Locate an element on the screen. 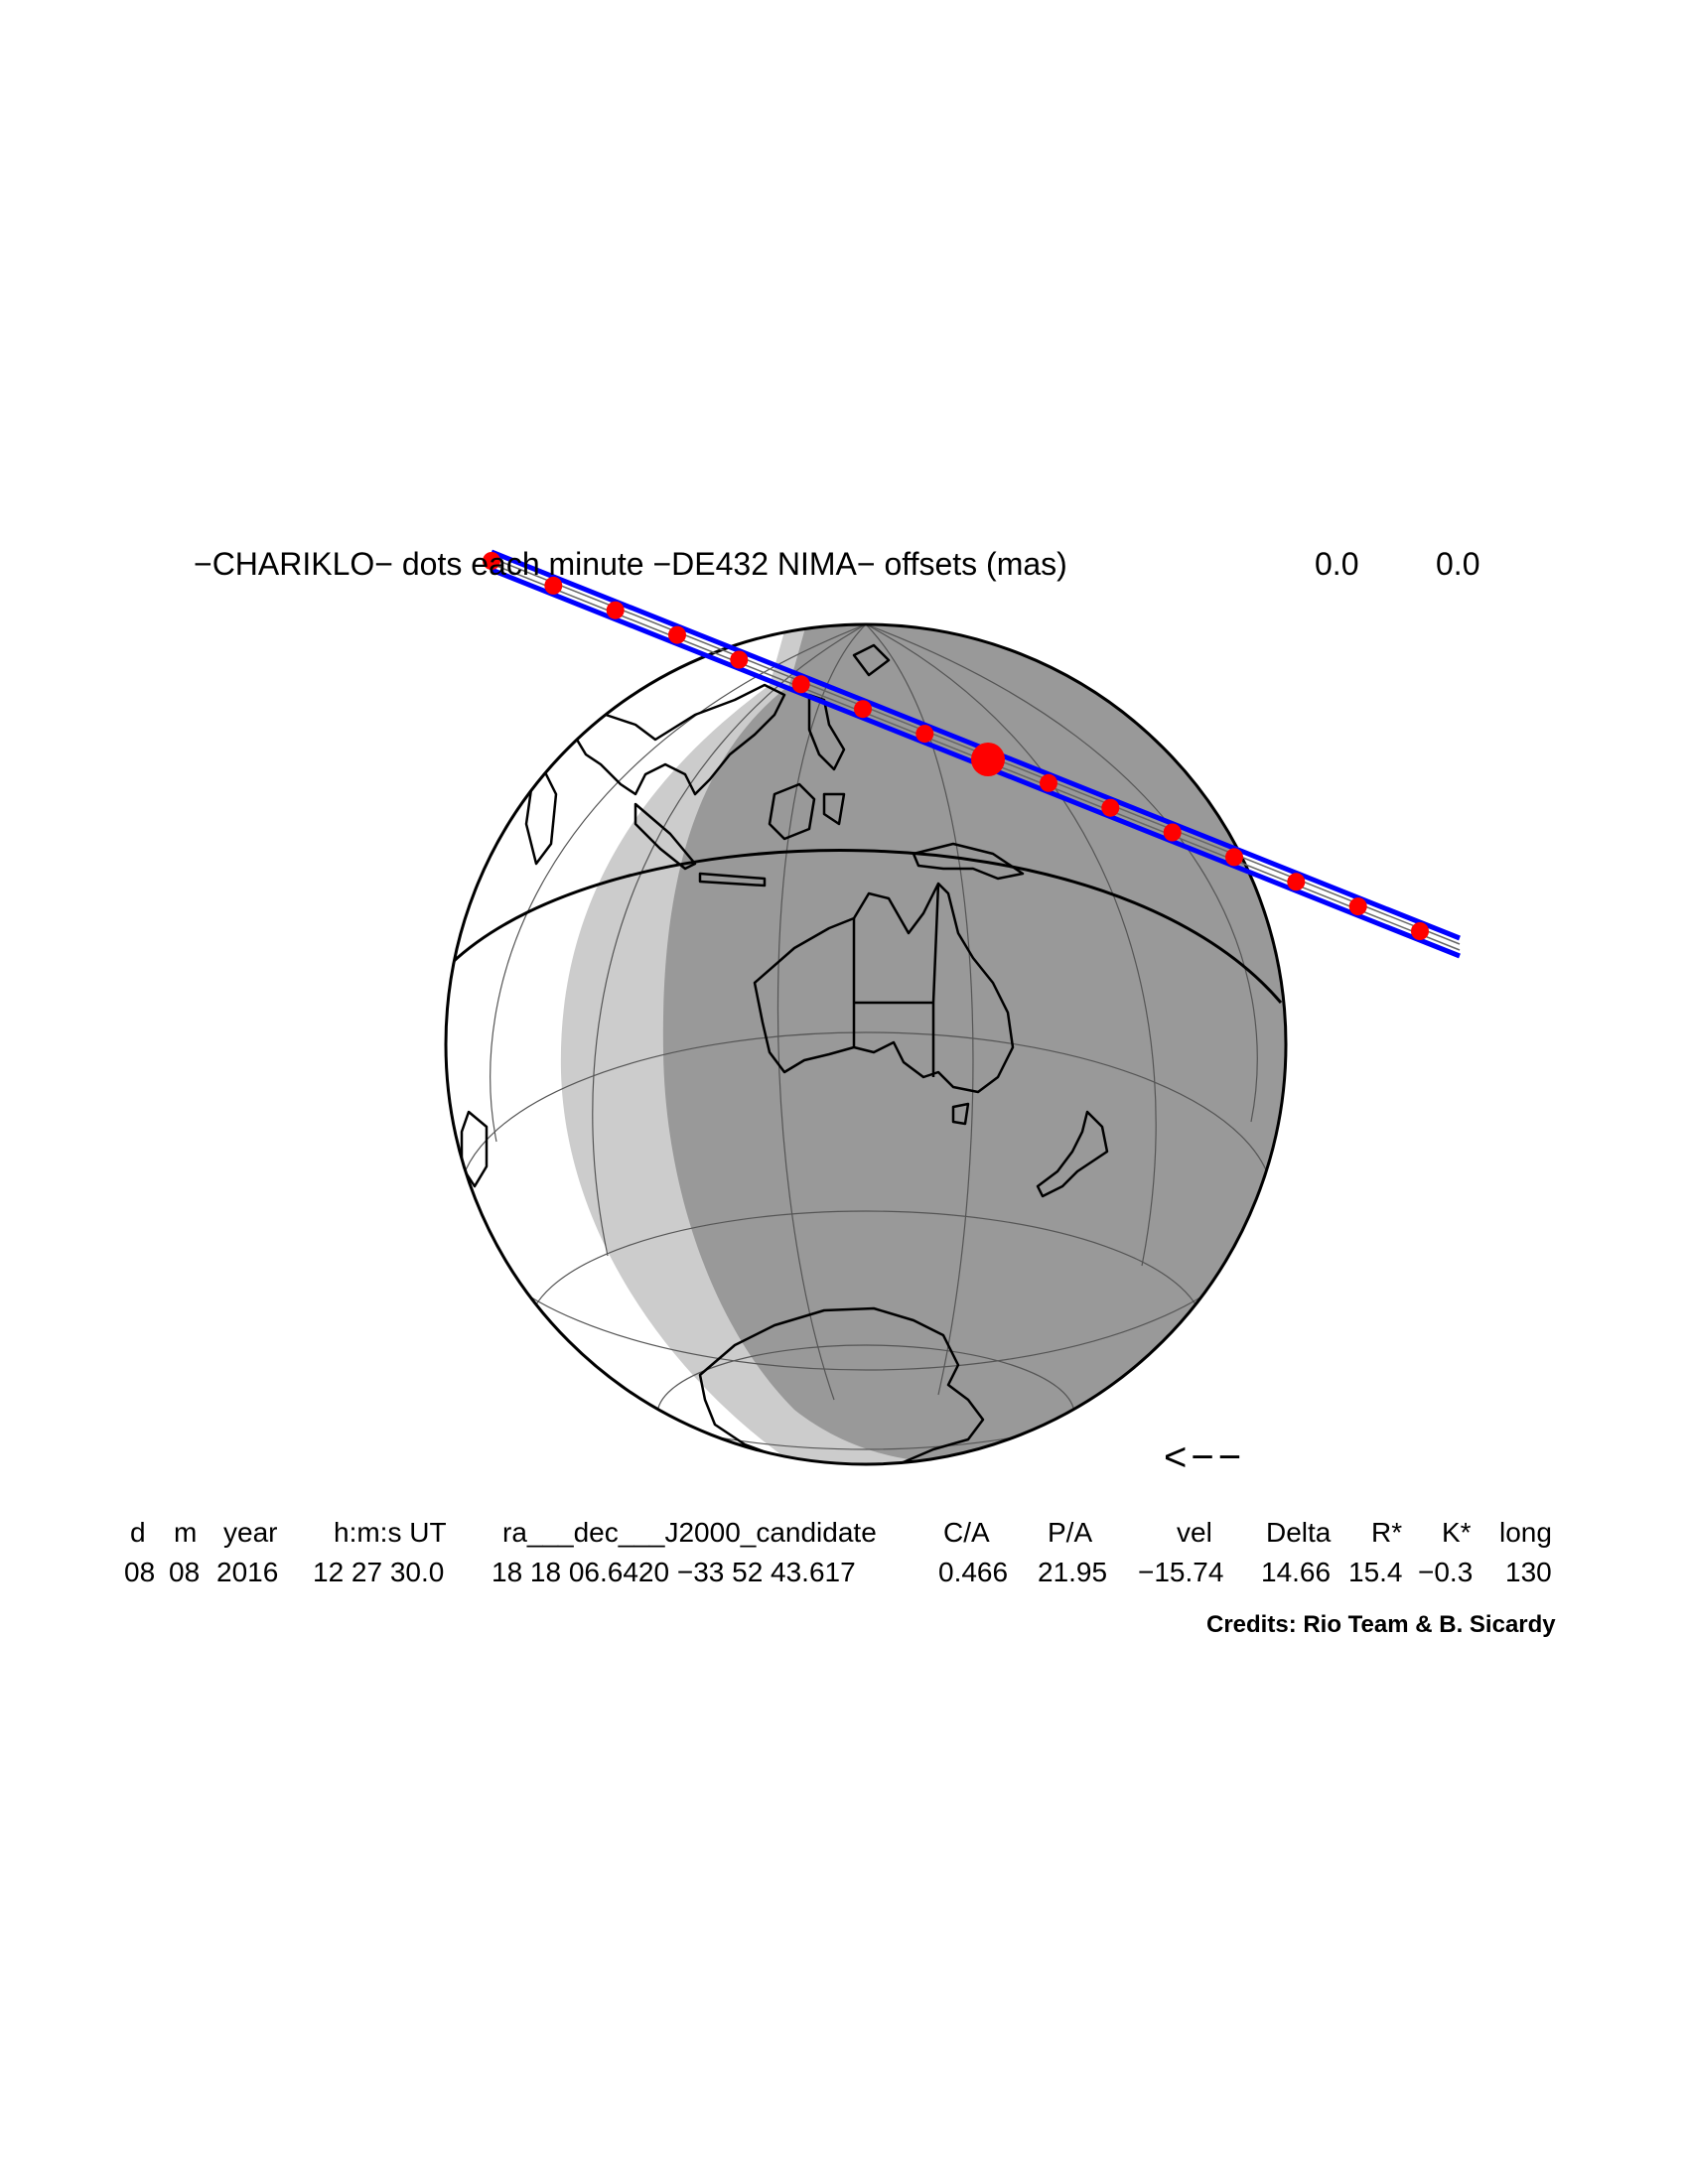 This screenshot has width=1688, height=2184. value-year: 2016 is located at coordinates (247, 1572).